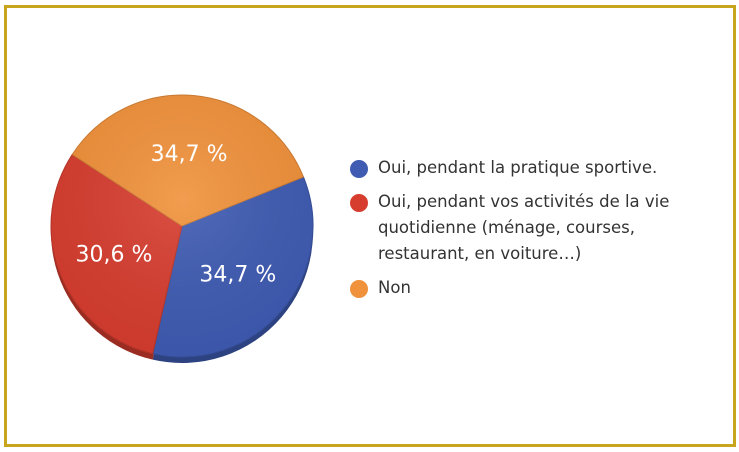 This screenshot has width=739, height=452. What do you see at coordinates (114, 254) in the screenshot?
I see `slice-label-daily-life: 30,6 %` at bounding box center [114, 254].